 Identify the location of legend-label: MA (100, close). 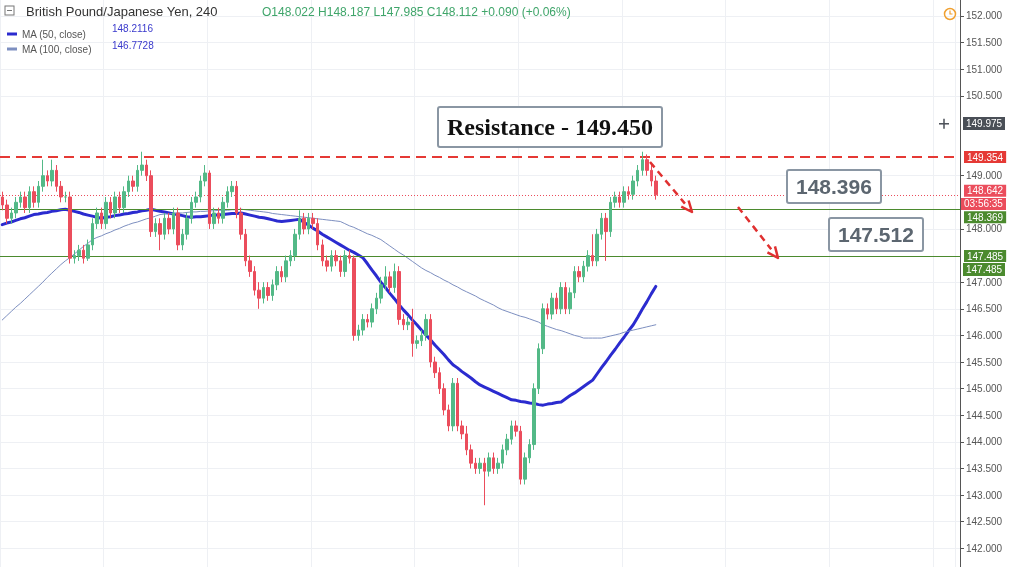
(57, 49).